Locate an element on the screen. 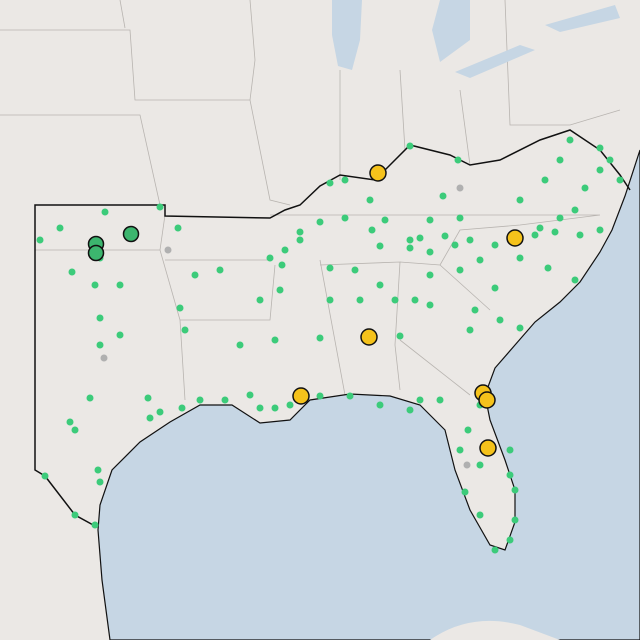 The width and height of the screenshot is (640, 640). great-lakes is located at coordinates (476, 39).